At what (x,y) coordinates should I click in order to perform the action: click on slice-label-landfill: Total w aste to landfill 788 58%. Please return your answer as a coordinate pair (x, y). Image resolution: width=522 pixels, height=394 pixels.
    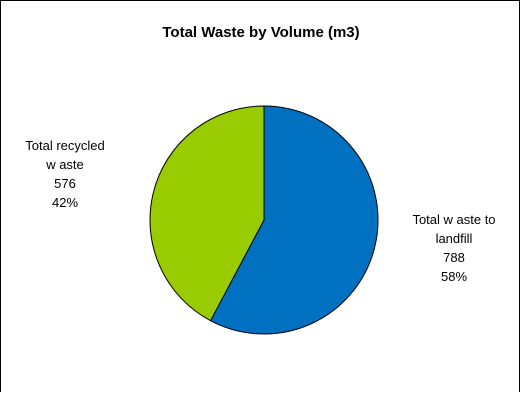
    Looking at the image, I should click on (454, 248).